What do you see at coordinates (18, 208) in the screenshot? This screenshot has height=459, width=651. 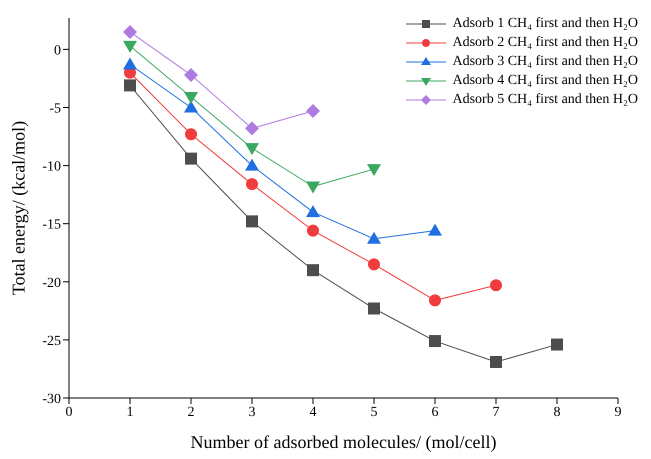 I see `y-axis-title: Total energy/ (kcal/mol)` at bounding box center [18, 208].